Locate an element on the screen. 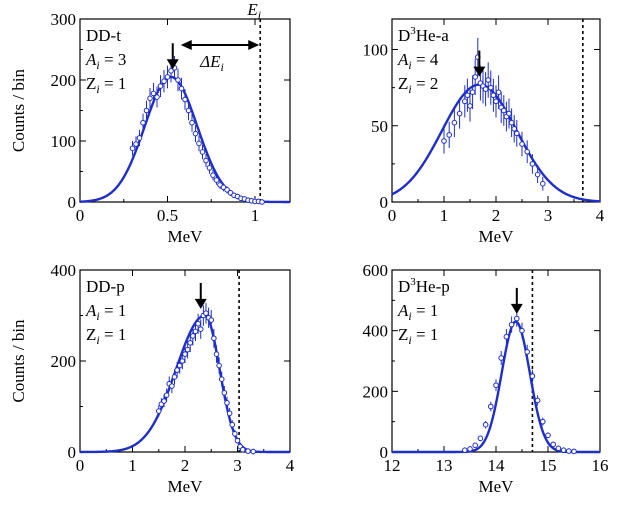  reaction-label: D3He-a is located at coordinates (423, 35).